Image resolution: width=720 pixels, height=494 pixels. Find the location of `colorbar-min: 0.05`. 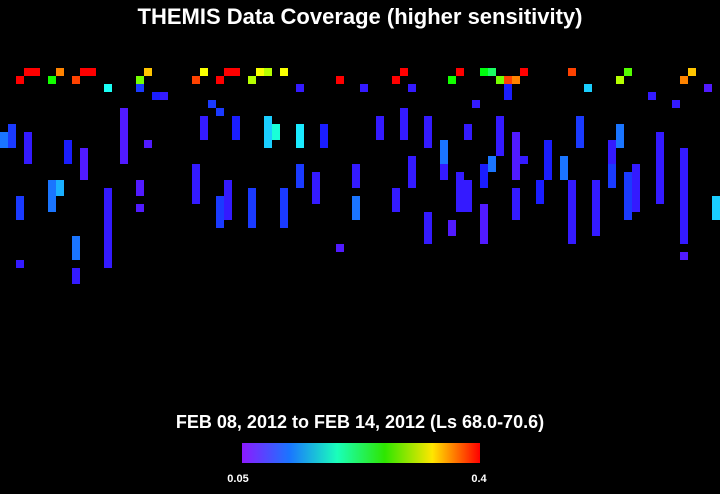

colorbar-min: 0.05 is located at coordinates (237, 479).